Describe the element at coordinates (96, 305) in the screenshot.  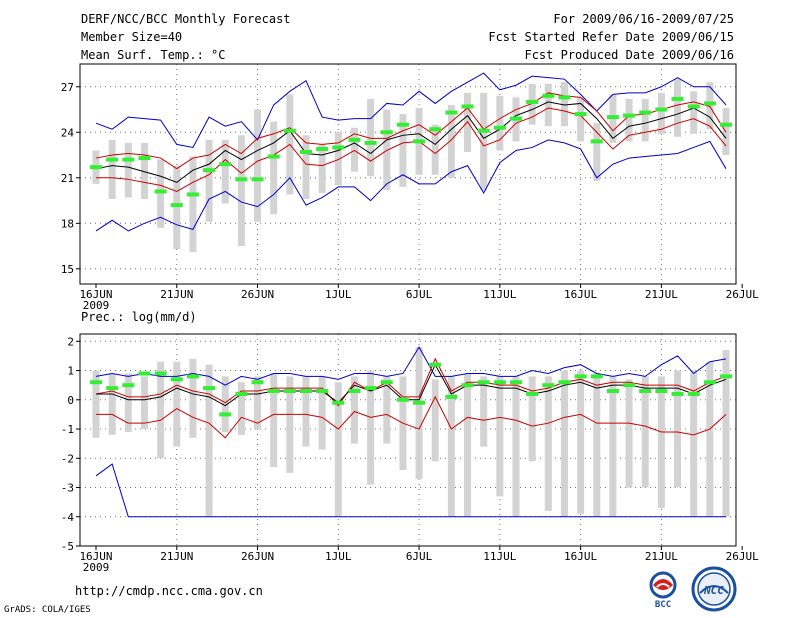
I see `year-label: 2009` at that location.